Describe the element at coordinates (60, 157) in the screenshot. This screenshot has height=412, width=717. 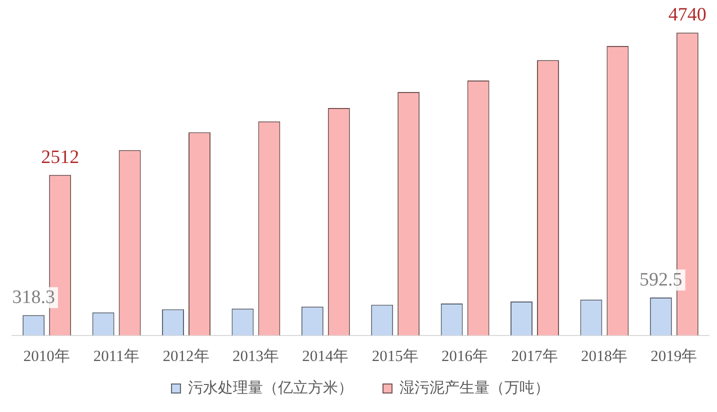
I see `data-label: 2512` at that location.